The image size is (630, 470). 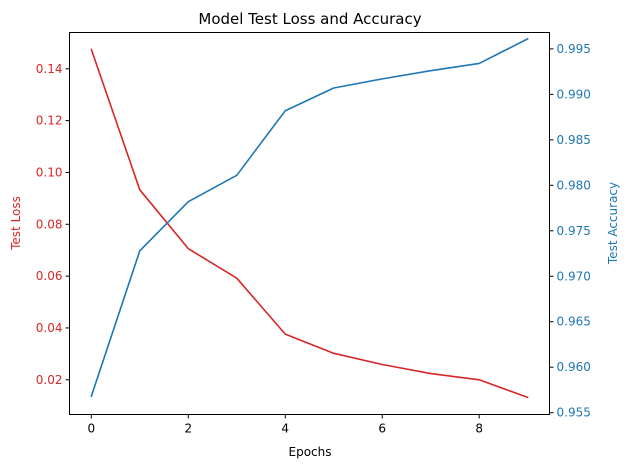 What do you see at coordinates (49, 328) in the screenshot?
I see `left-y-tick-label: 0.04` at bounding box center [49, 328].